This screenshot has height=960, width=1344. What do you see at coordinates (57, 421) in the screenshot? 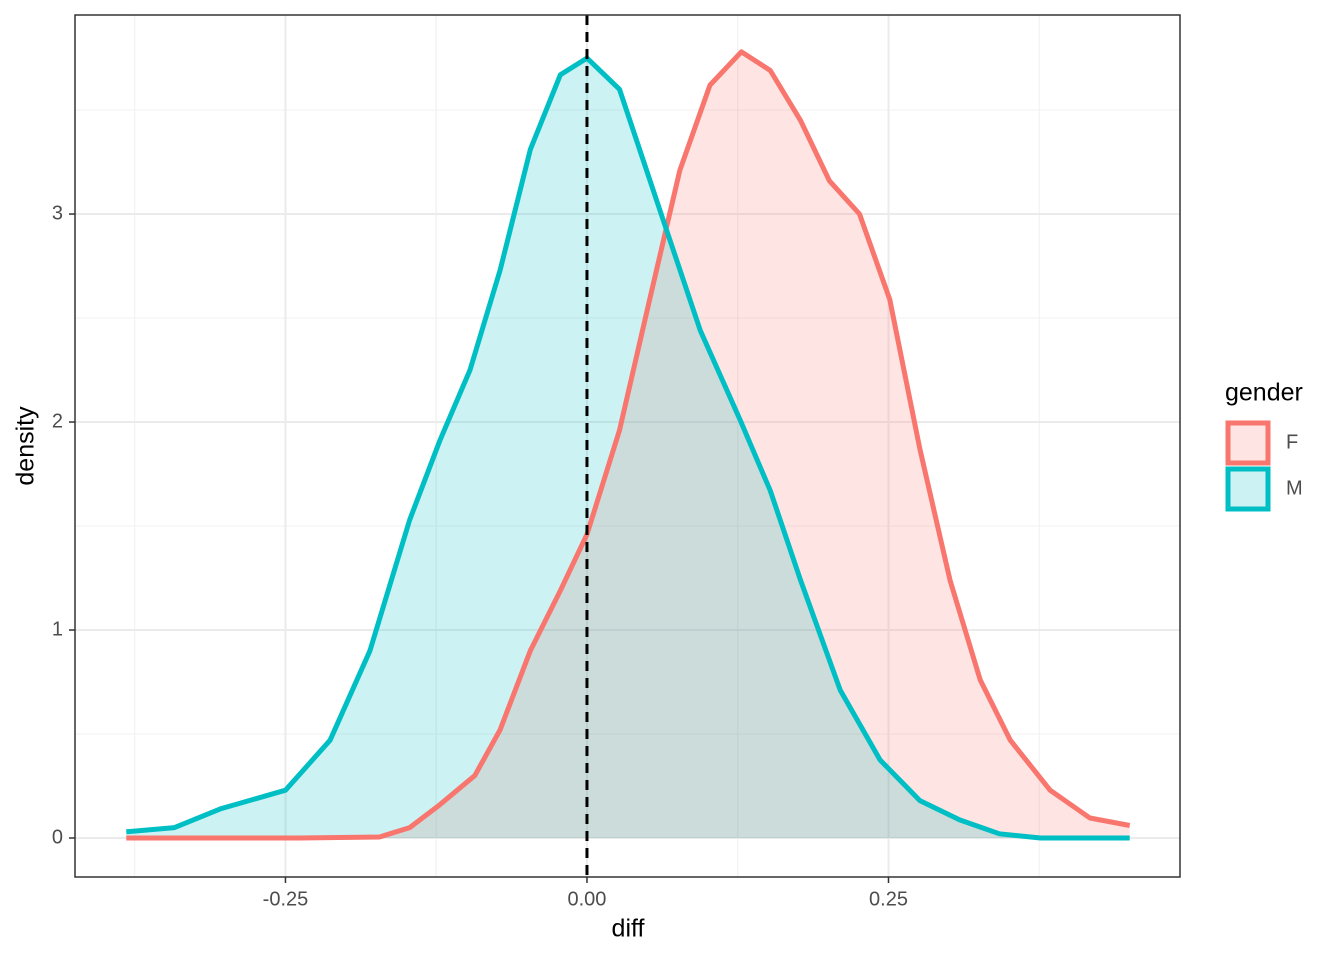
I see `y-tick-label: 2` at bounding box center [57, 421].